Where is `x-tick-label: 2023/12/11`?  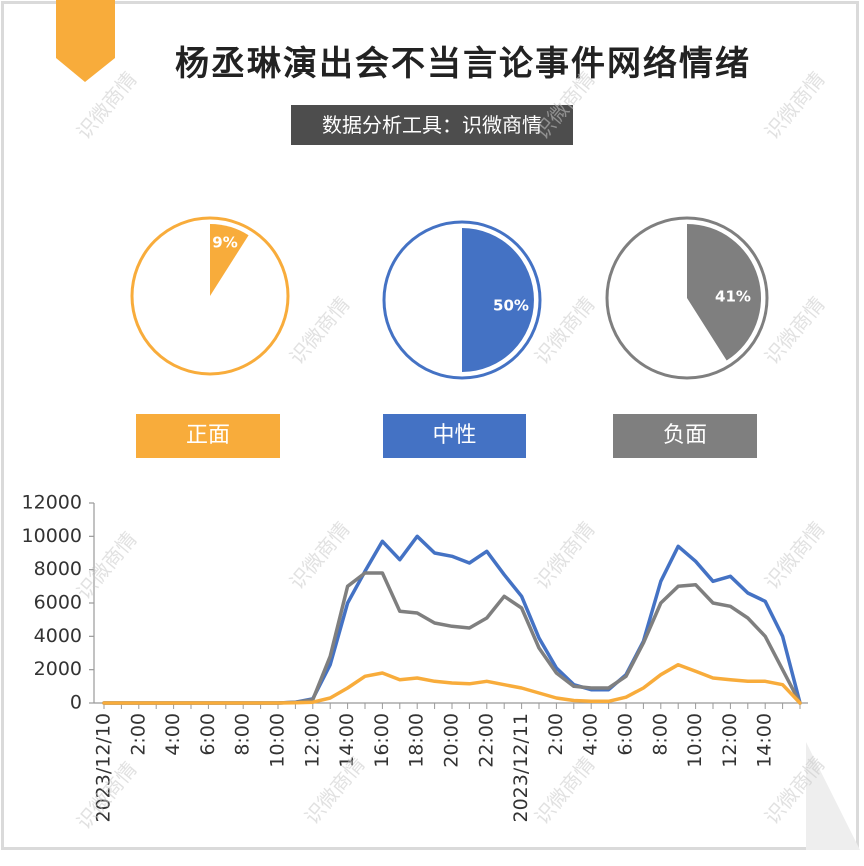
x-tick-label: 2023/12/11 is located at coordinates (521, 768).